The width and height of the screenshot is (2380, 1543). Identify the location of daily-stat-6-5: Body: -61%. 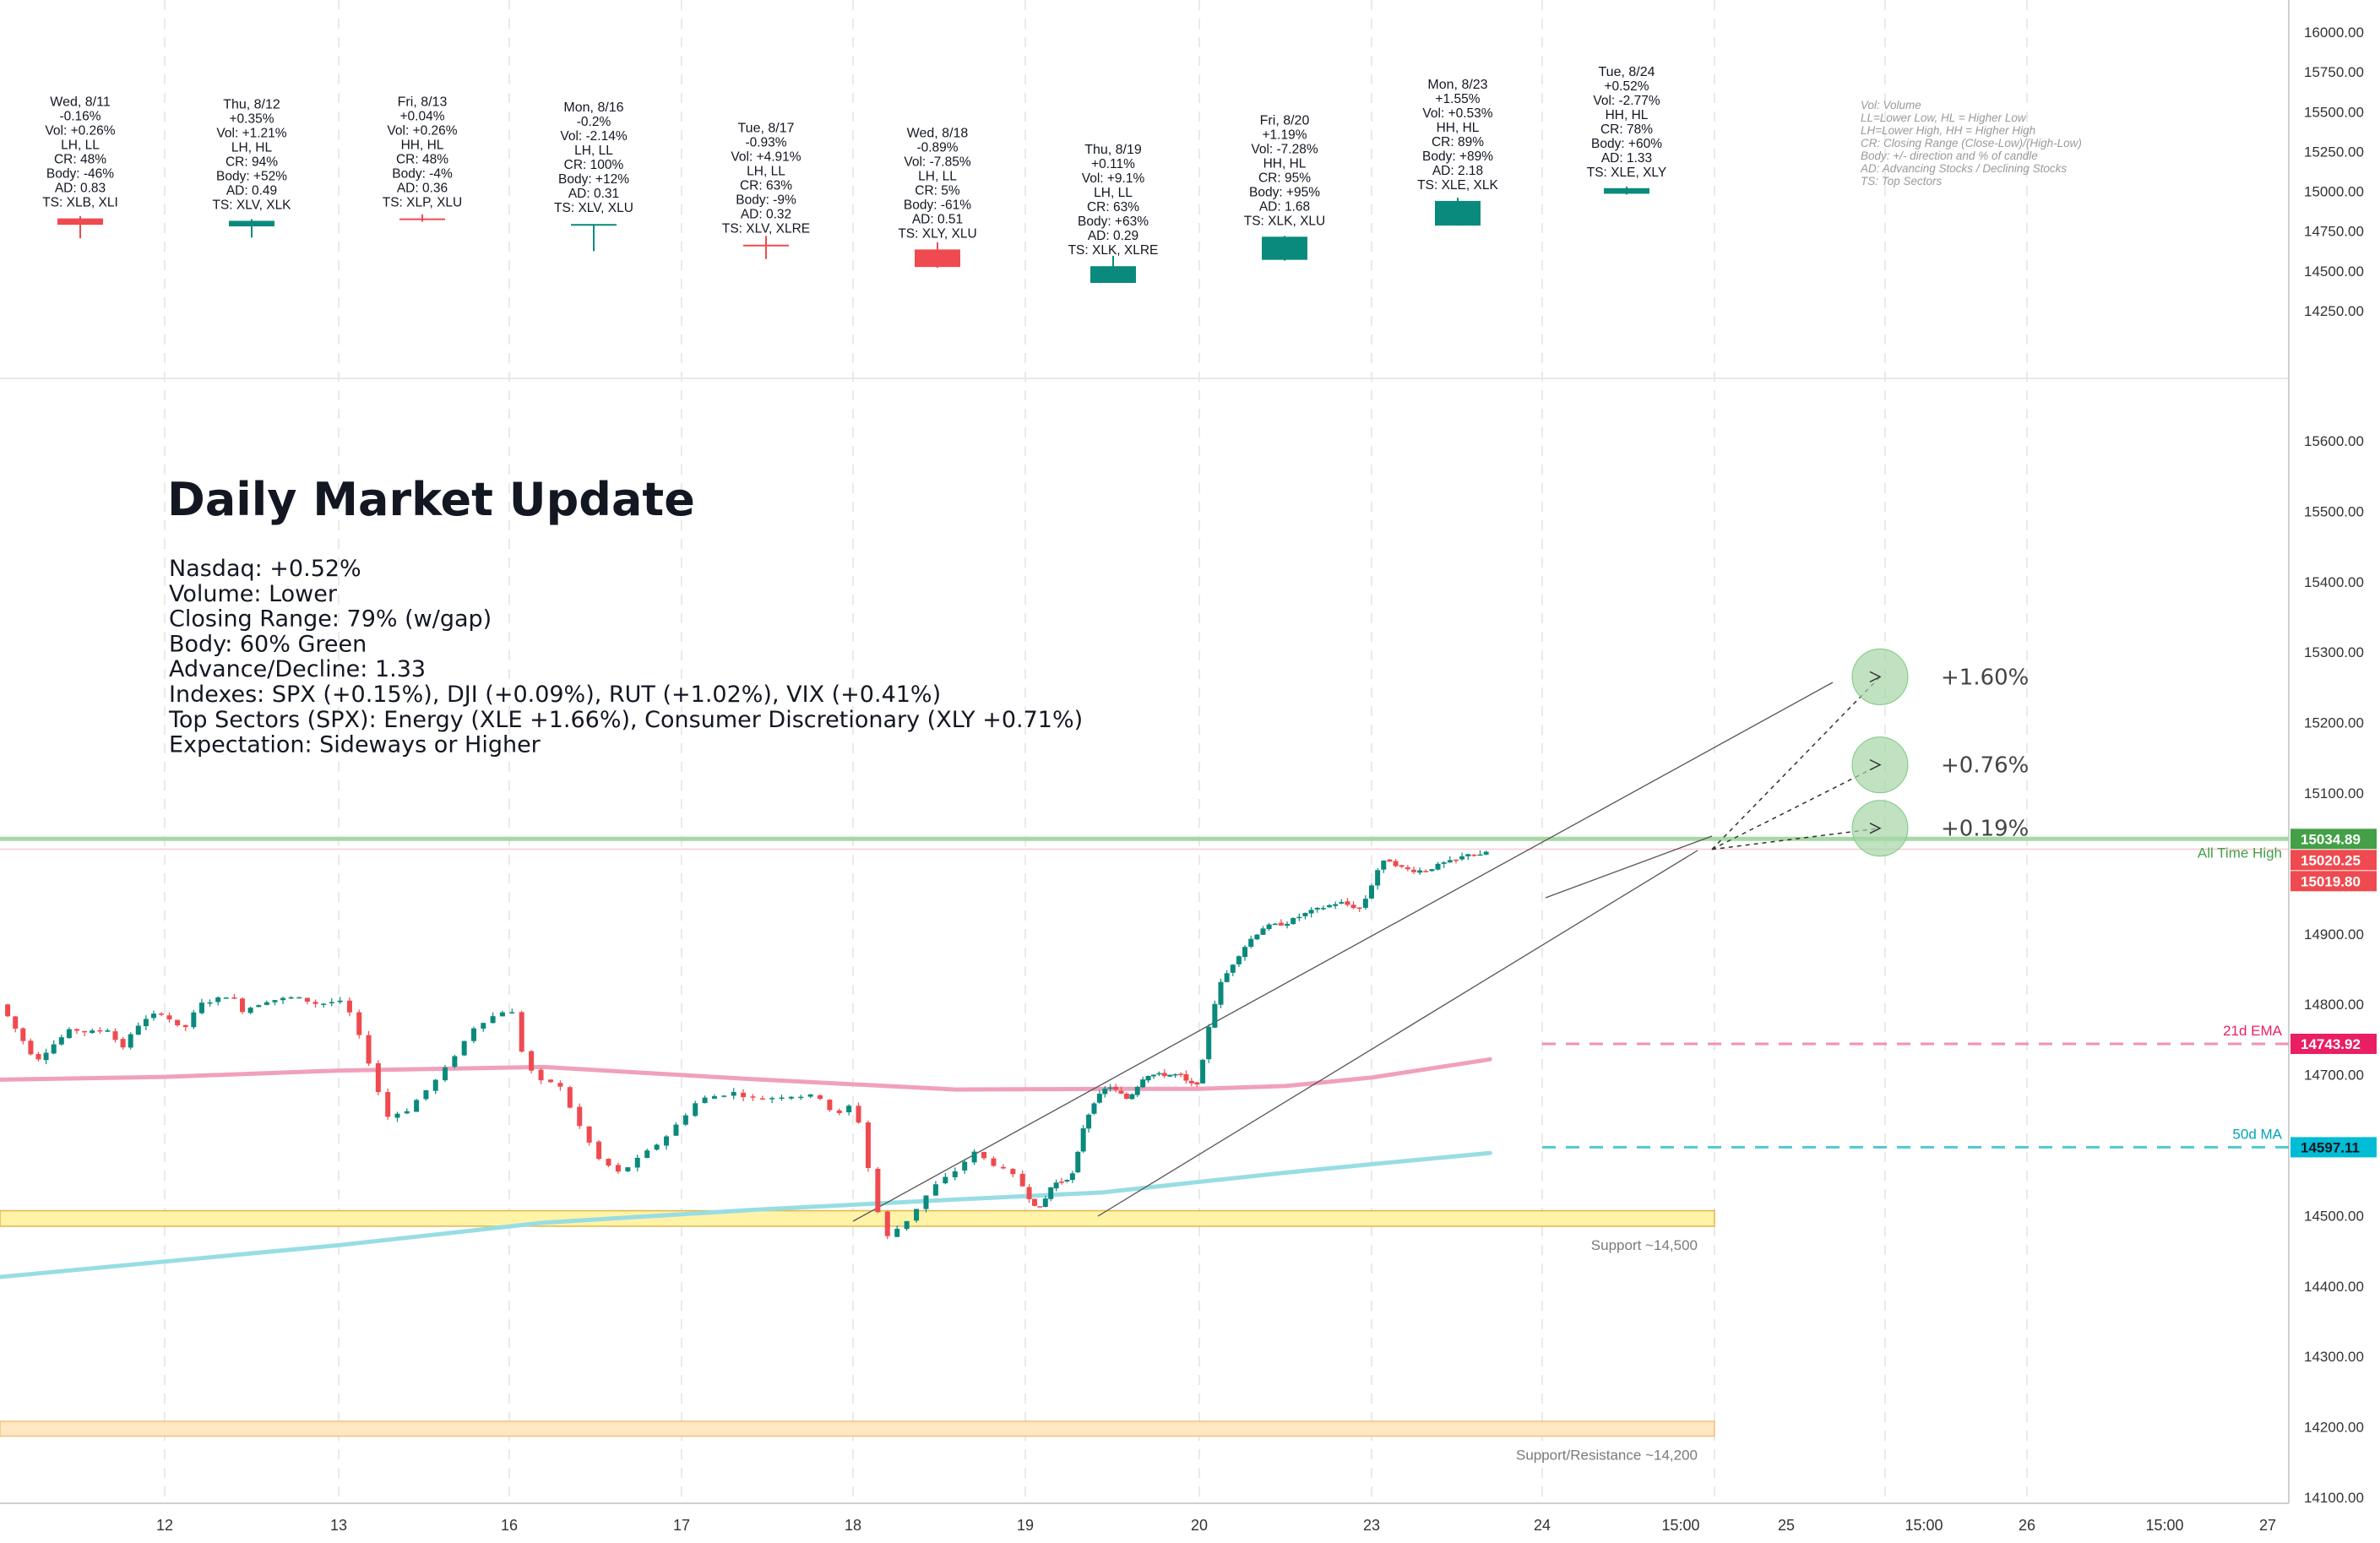
(937, 205).